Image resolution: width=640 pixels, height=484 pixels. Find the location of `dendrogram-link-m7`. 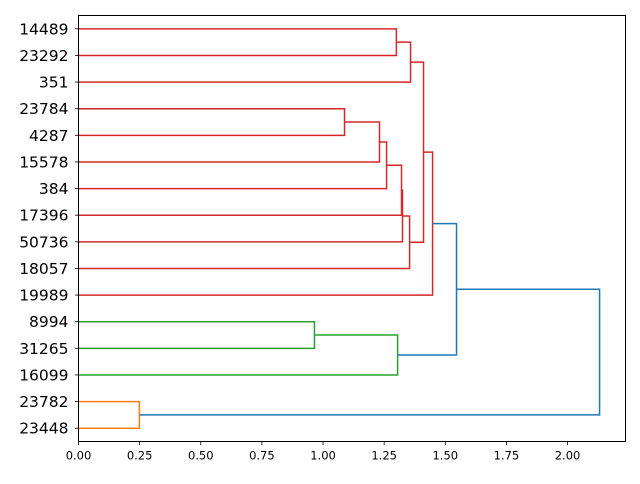

dendrogram-link-m7 is located at coordinates (244, 242).